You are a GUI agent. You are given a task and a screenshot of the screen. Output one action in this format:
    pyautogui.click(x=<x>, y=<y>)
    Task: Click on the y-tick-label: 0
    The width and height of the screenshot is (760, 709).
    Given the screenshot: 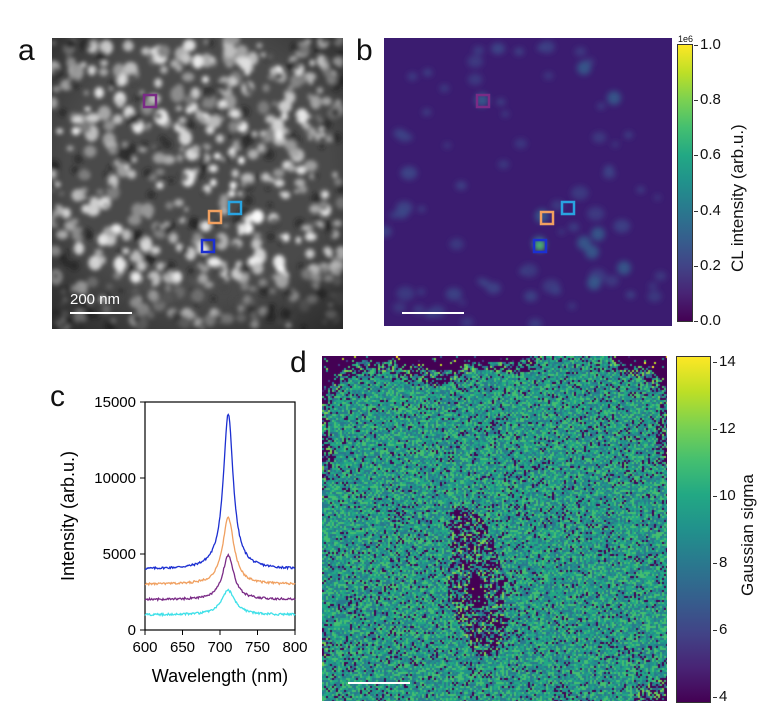 What is the action you would take?
    pyautogui.click(x=132, y=630)
    